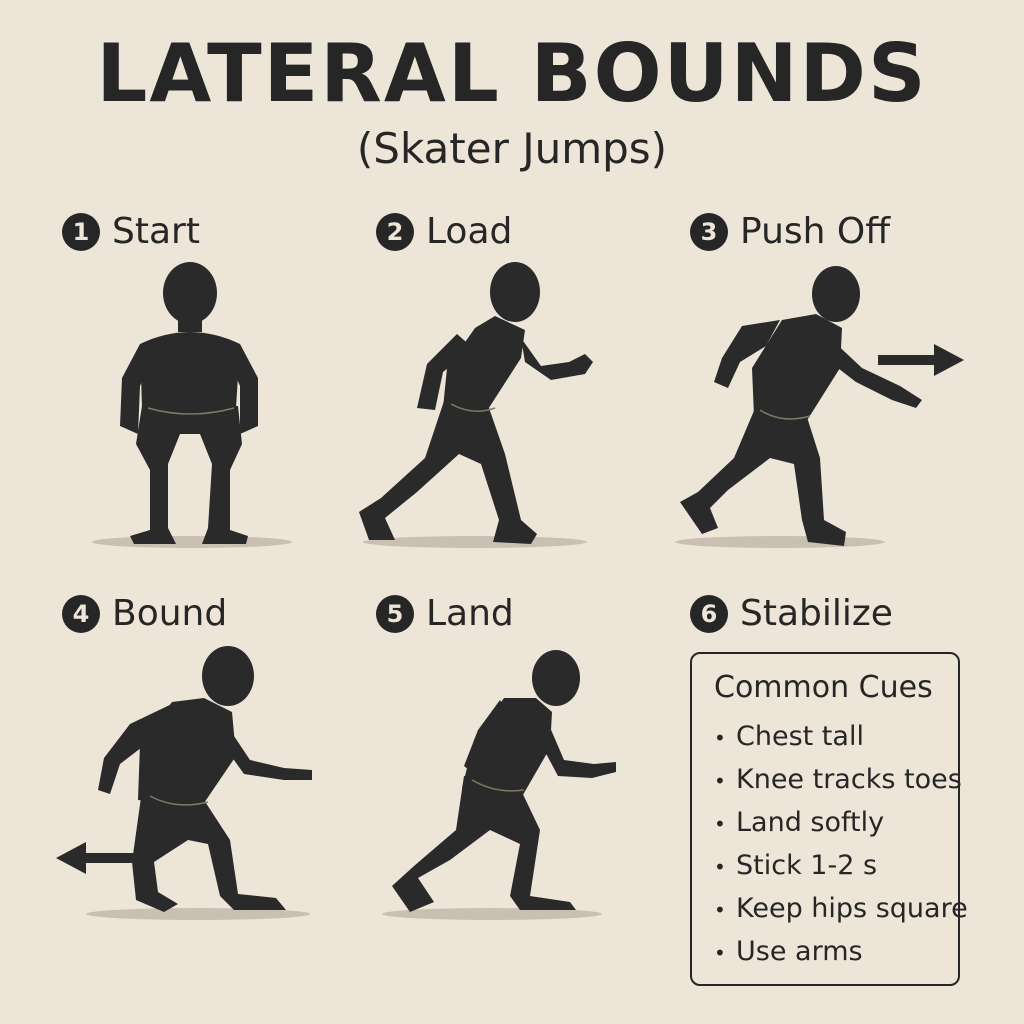 This screenshot has width=1024, height=1024. I want to click on list-item: • Keep hips square, so click(841, 909).